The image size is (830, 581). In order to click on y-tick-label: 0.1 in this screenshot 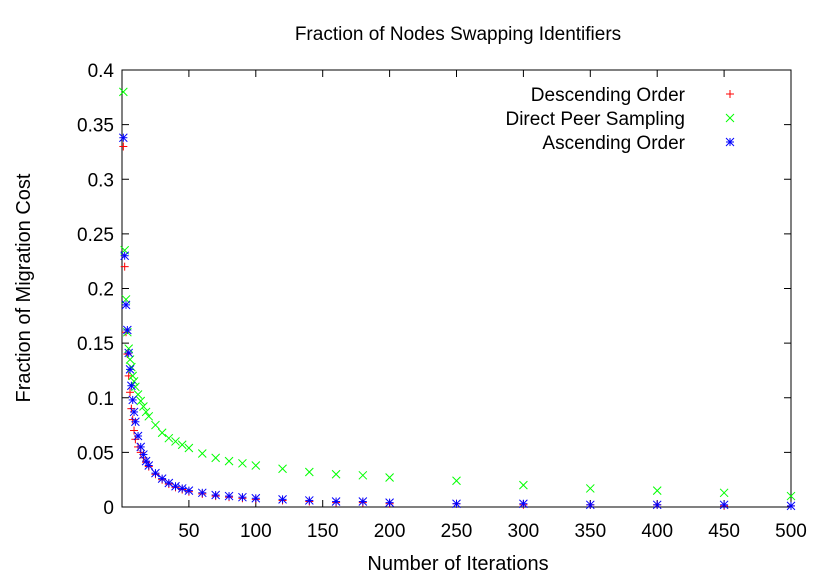, I will do `click(101, 399)`.